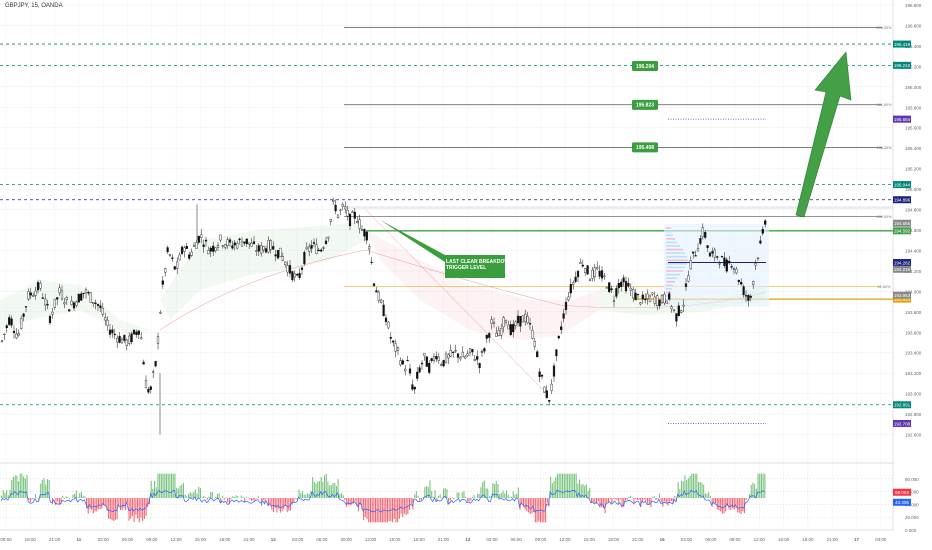 The image size is (932, 550). I want to click on y-tick-label: 194.200, so click(913, 271).